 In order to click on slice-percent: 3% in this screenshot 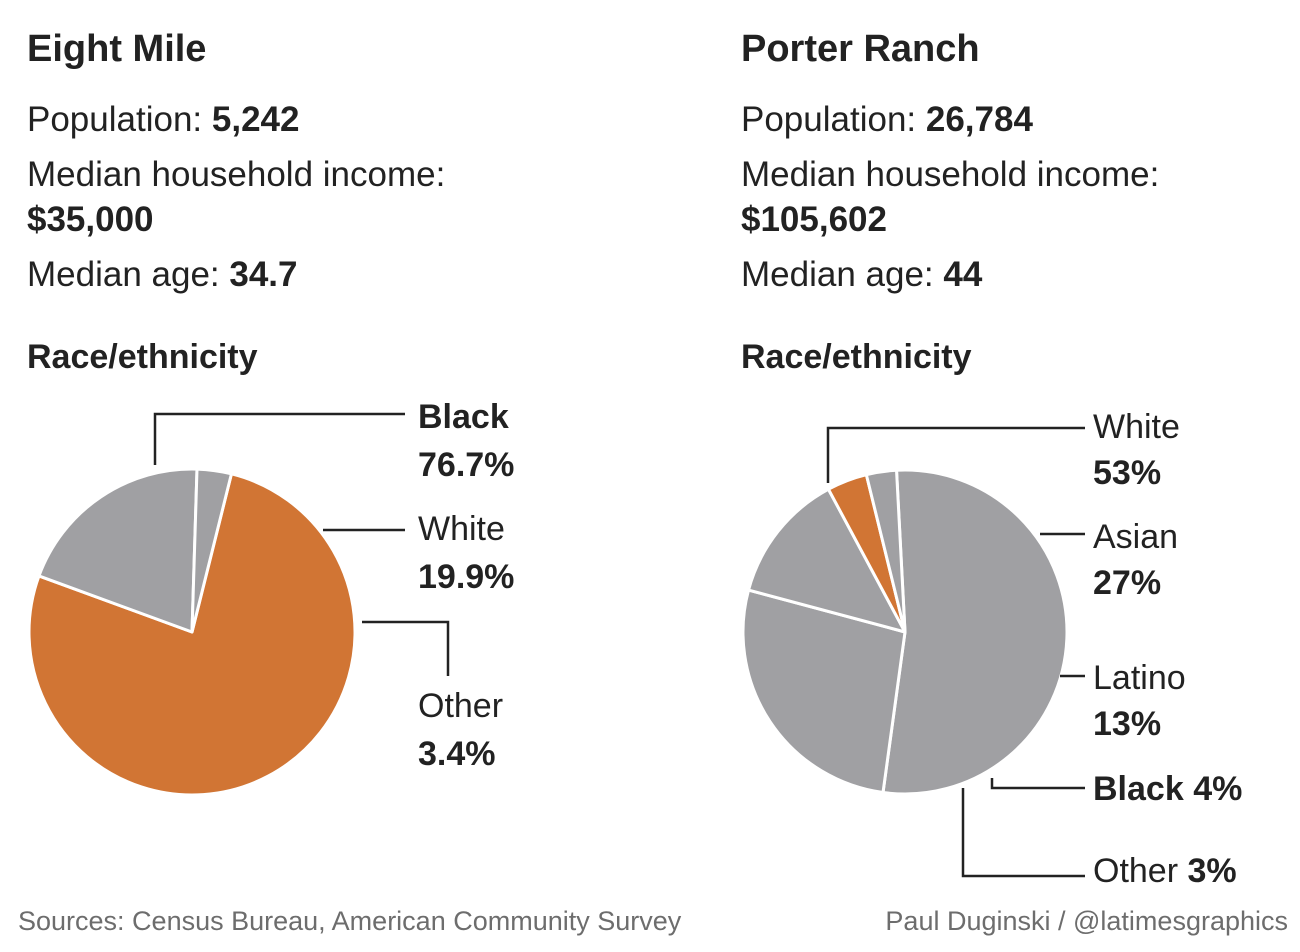, I will do `click(1211, 871)`.